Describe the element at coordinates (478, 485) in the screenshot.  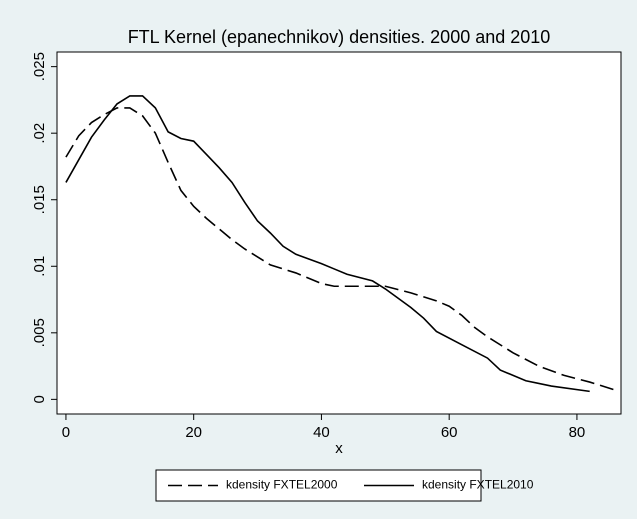
I see `legend-label: kdensity FXTEL2010` at that location.